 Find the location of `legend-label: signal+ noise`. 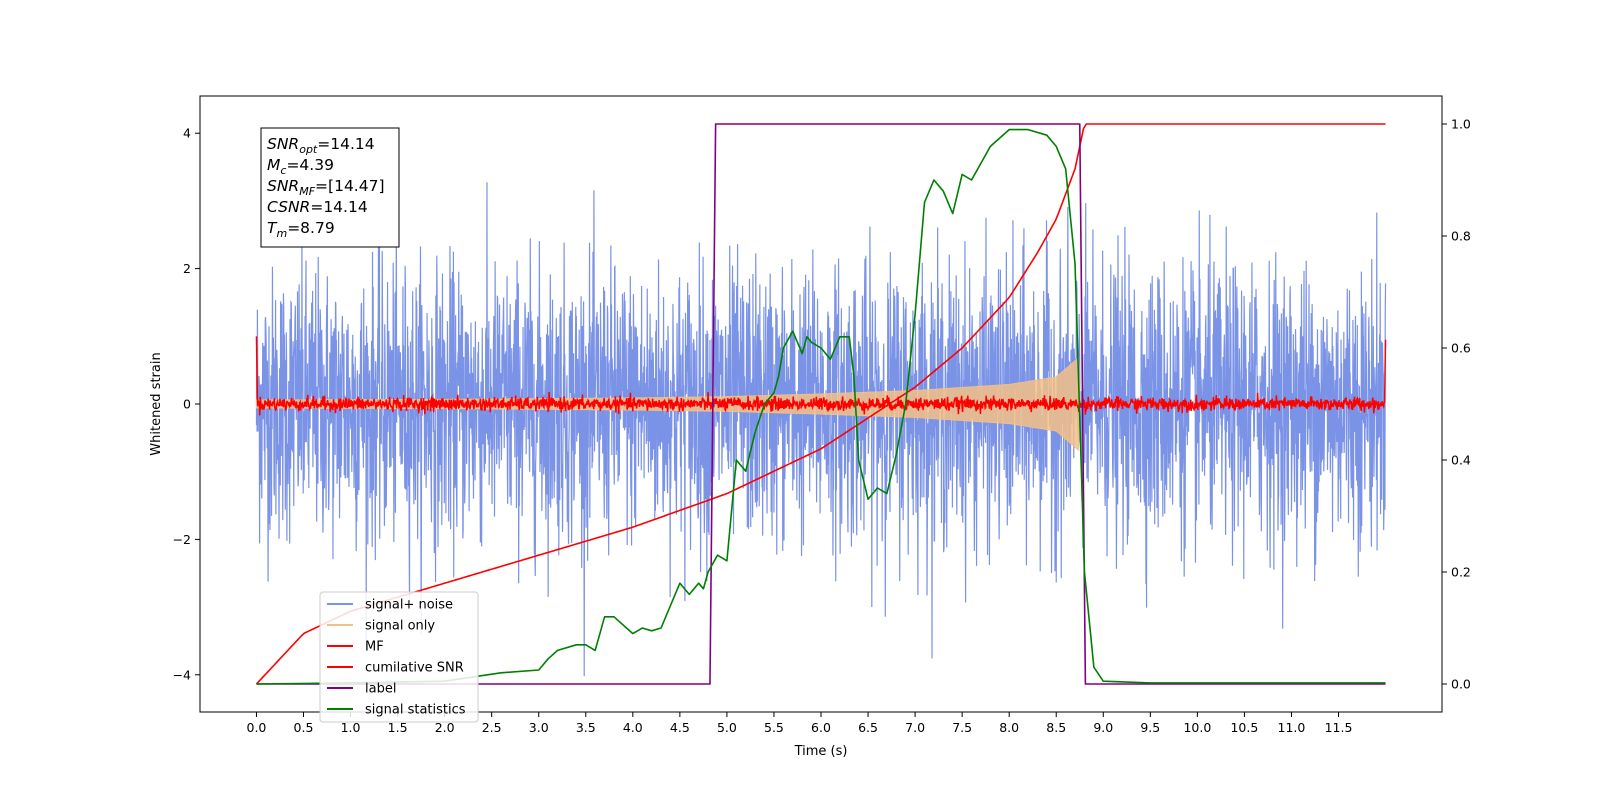

legend-label: signal+ noise is located at coordinates (409, 605).